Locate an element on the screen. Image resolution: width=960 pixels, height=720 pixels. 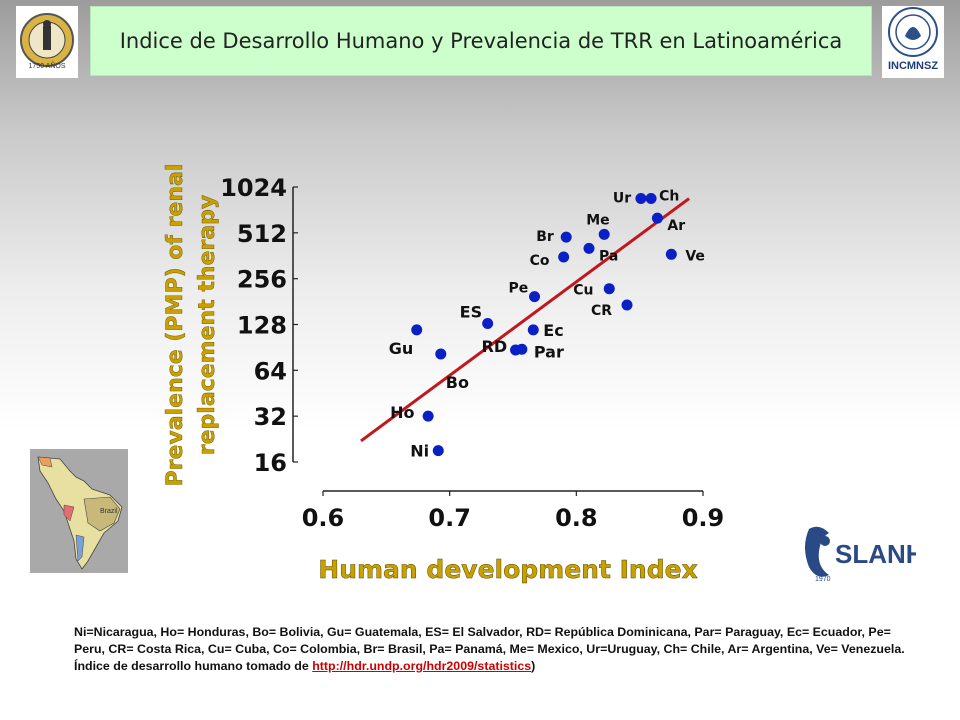
institute-acronym: INCMNSZ is located at coordinates (913, 66).